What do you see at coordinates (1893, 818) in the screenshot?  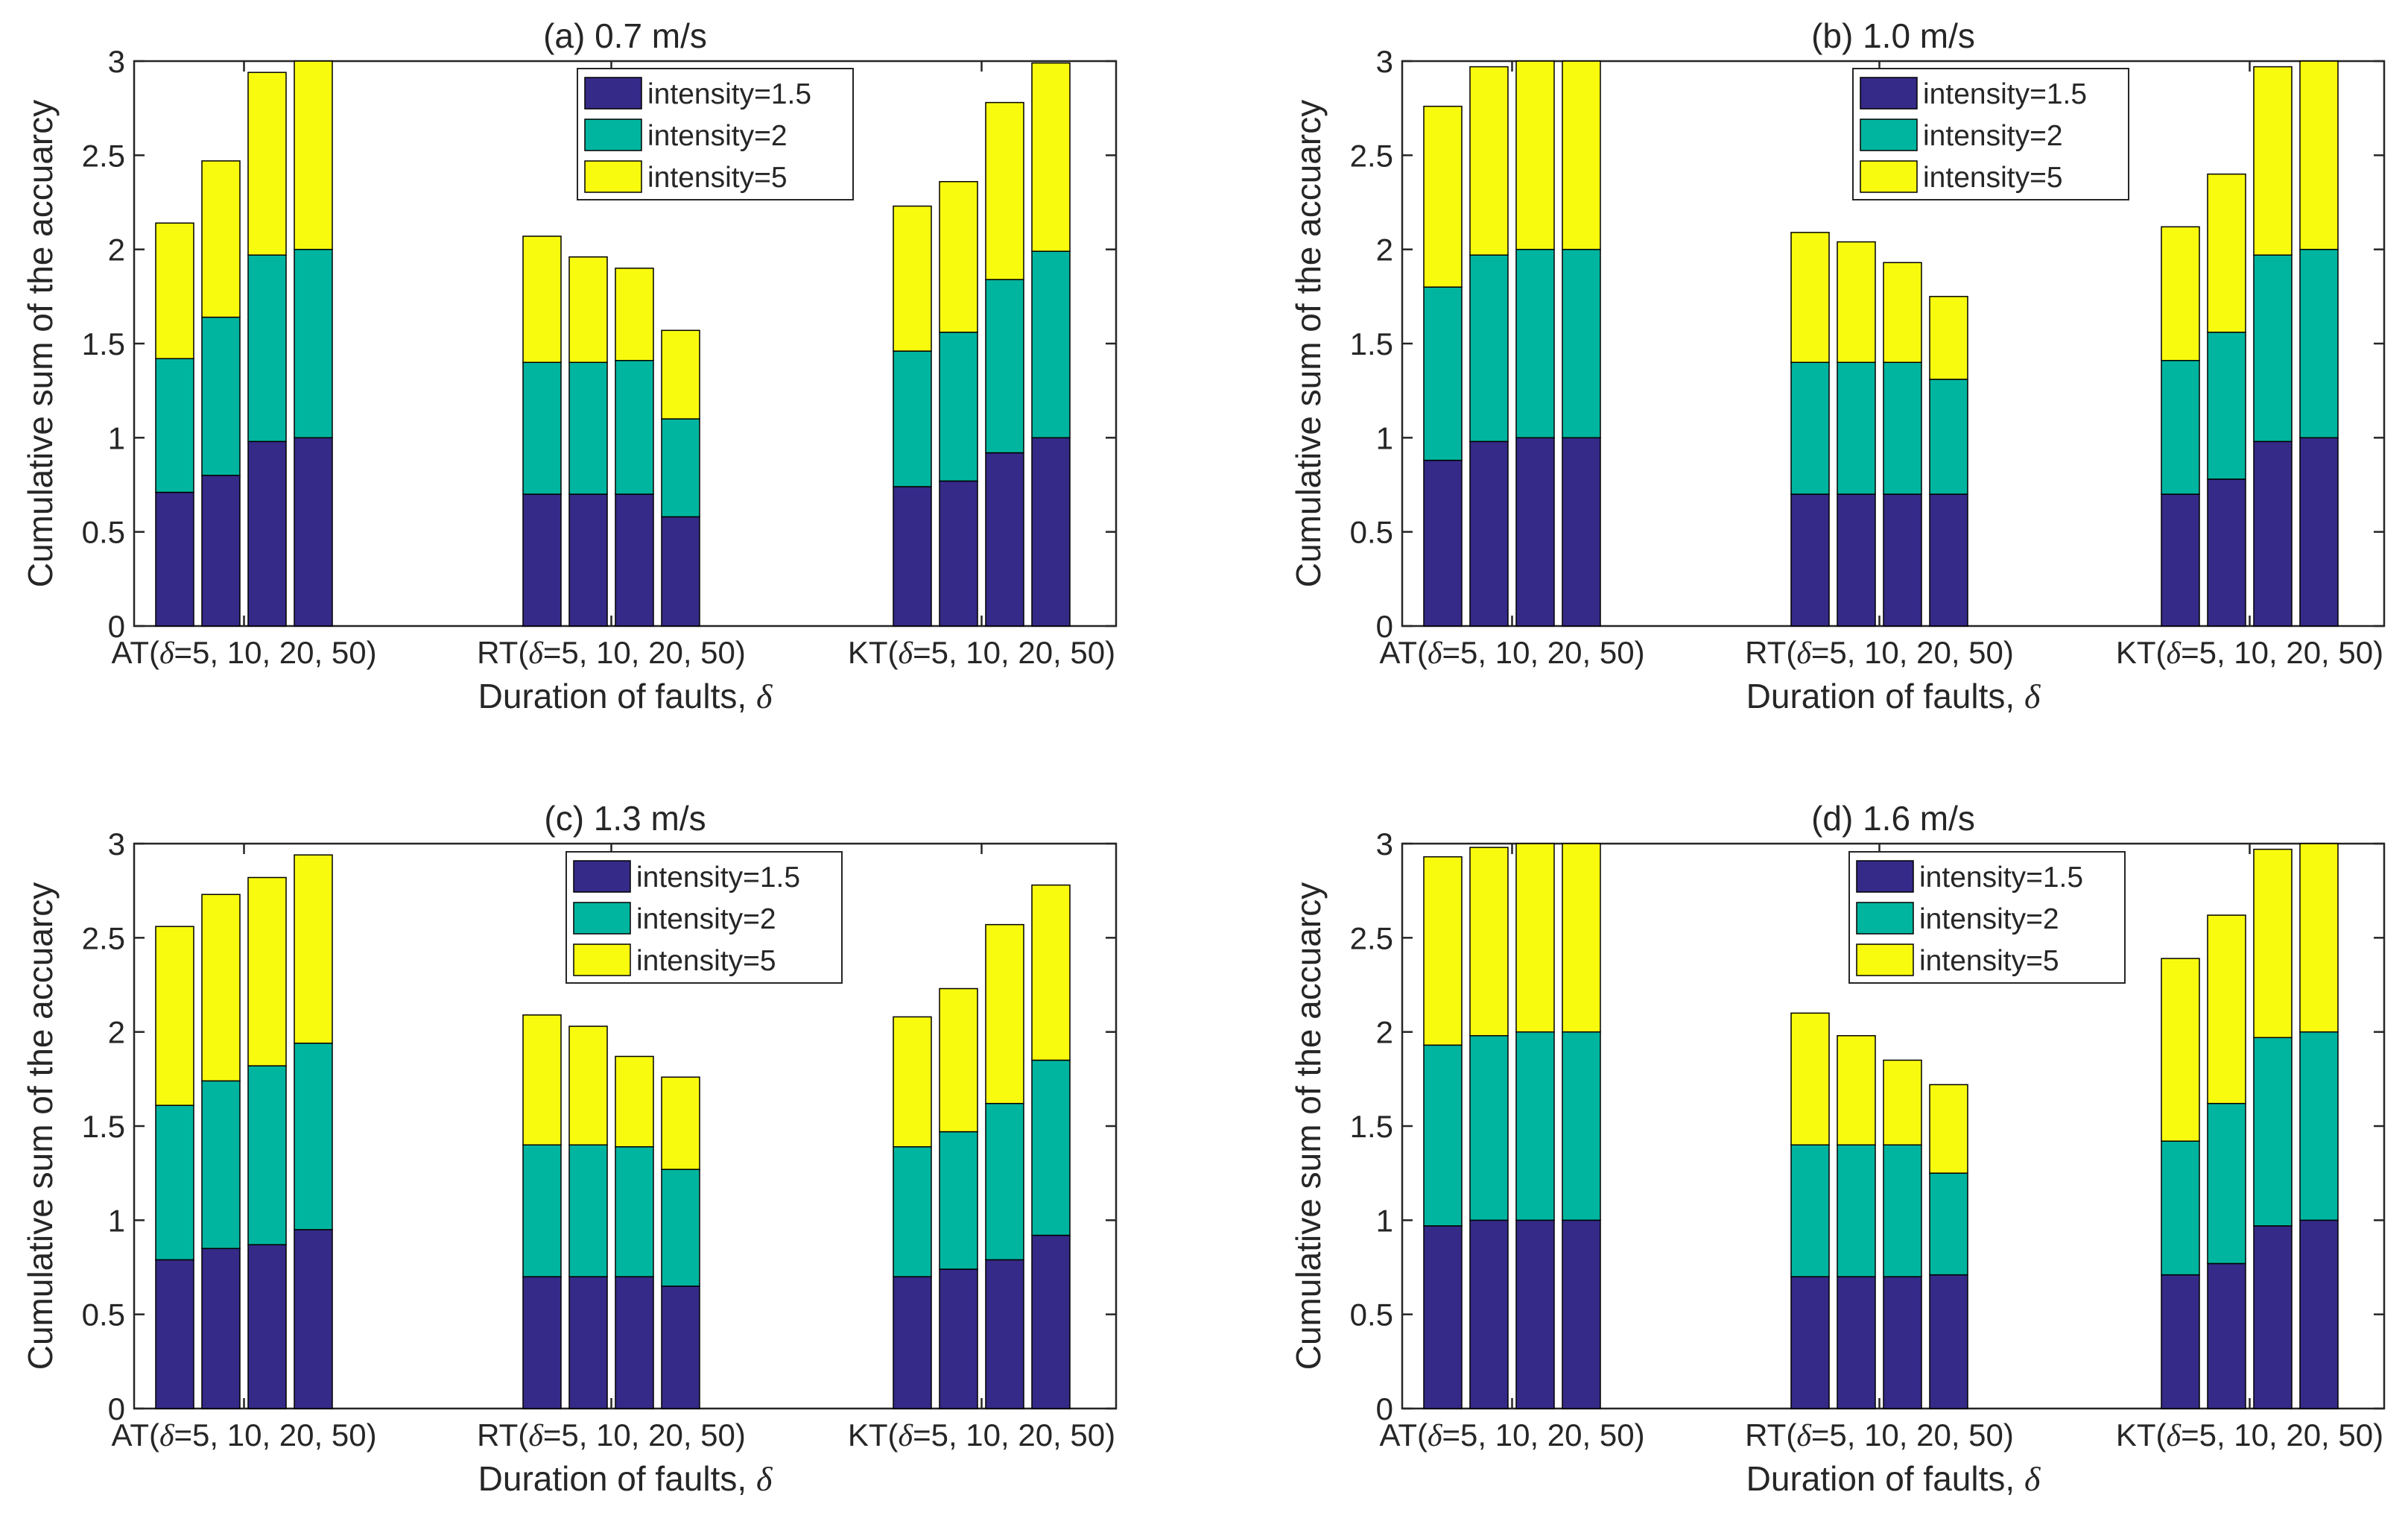 I see `chart-title: (d) 1.6 m/s` at bounding box center [1893, 818].